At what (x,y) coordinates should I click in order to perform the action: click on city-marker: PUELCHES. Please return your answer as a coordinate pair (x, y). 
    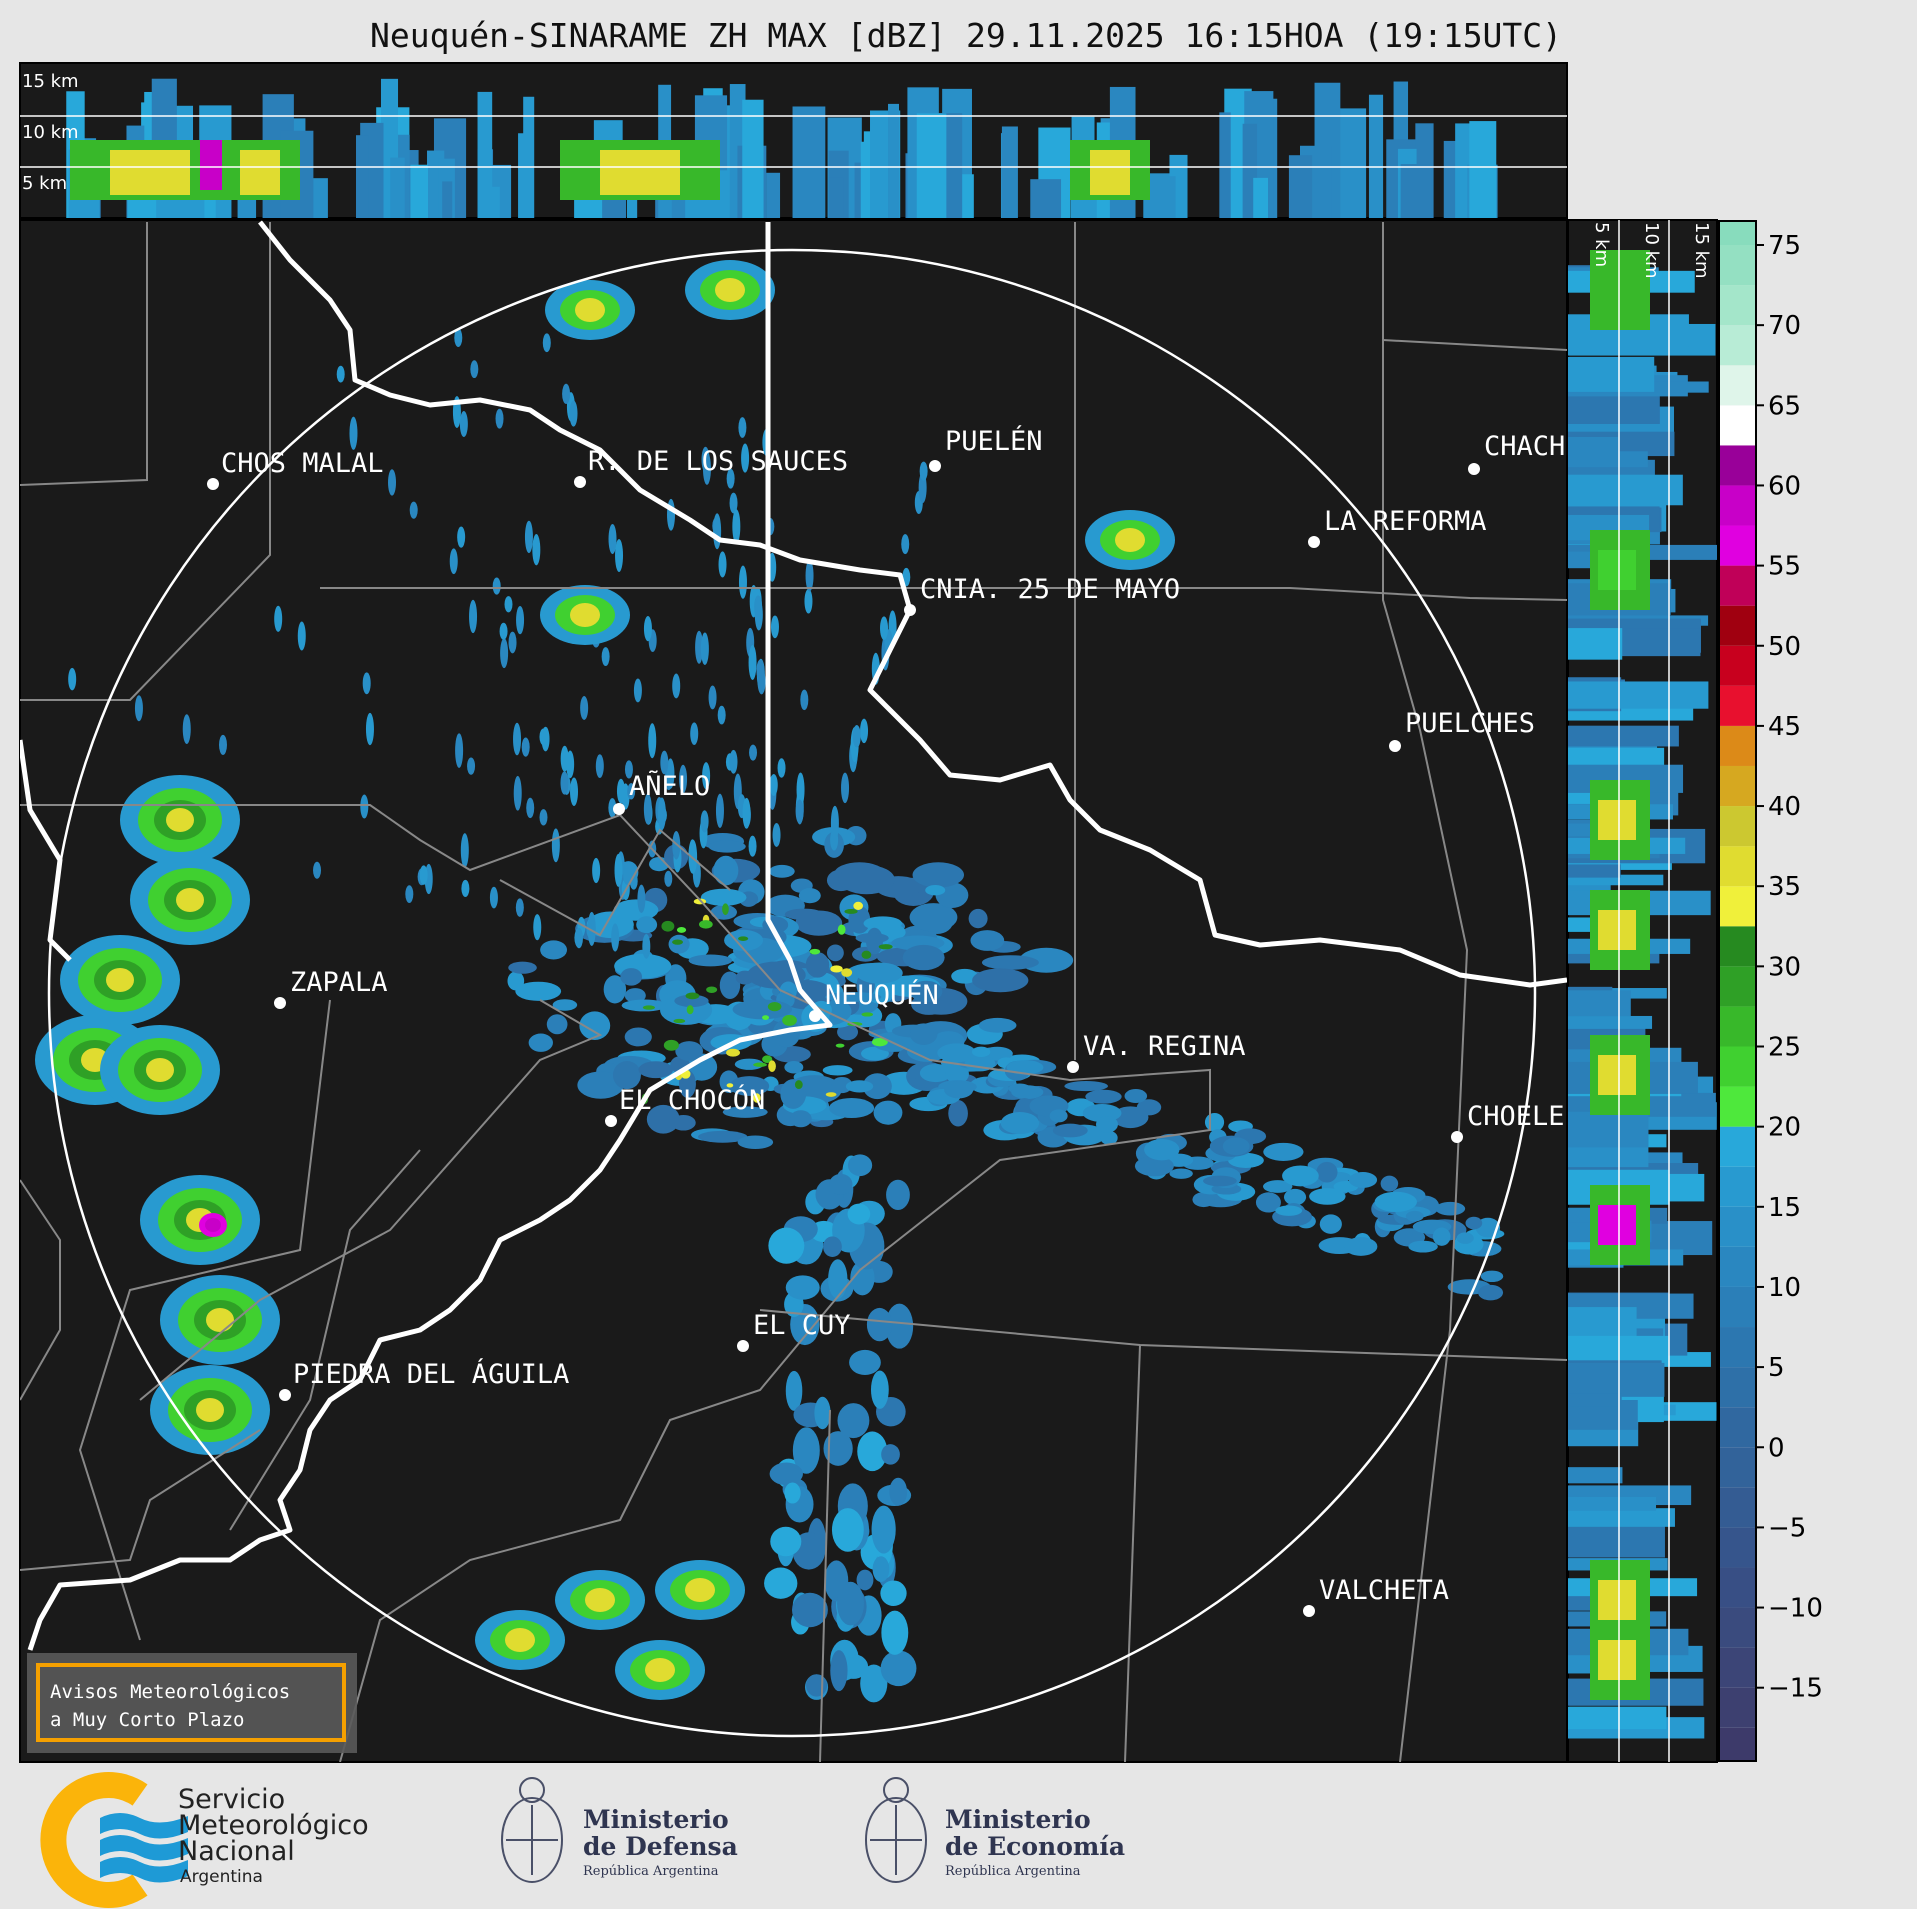
    Looking at the image, I should click on (1462, 730).